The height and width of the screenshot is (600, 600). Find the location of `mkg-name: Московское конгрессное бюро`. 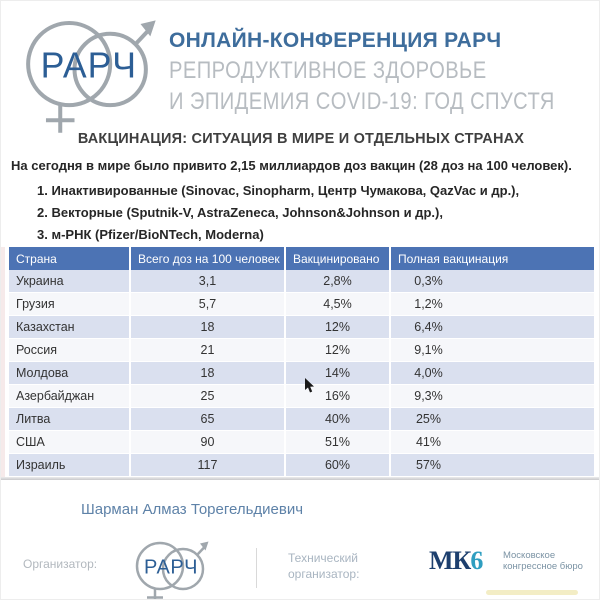

mkg-name: Московское конгрессное бюро is located at coordinates (543, 561).